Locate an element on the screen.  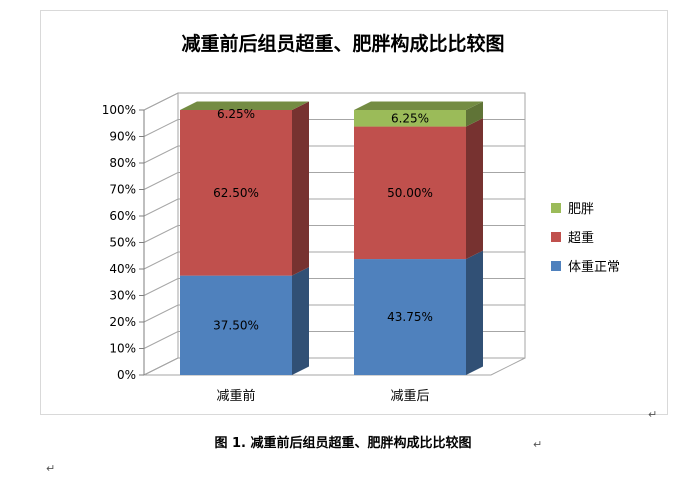
gridline is located at coordinates (334, 101).